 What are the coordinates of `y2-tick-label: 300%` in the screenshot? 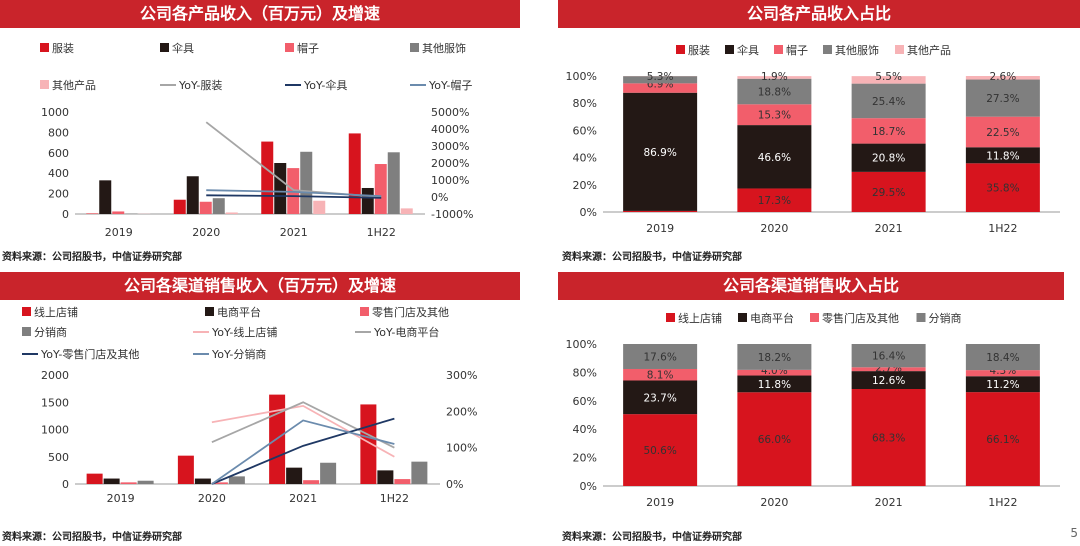 It's located at (461, 375).